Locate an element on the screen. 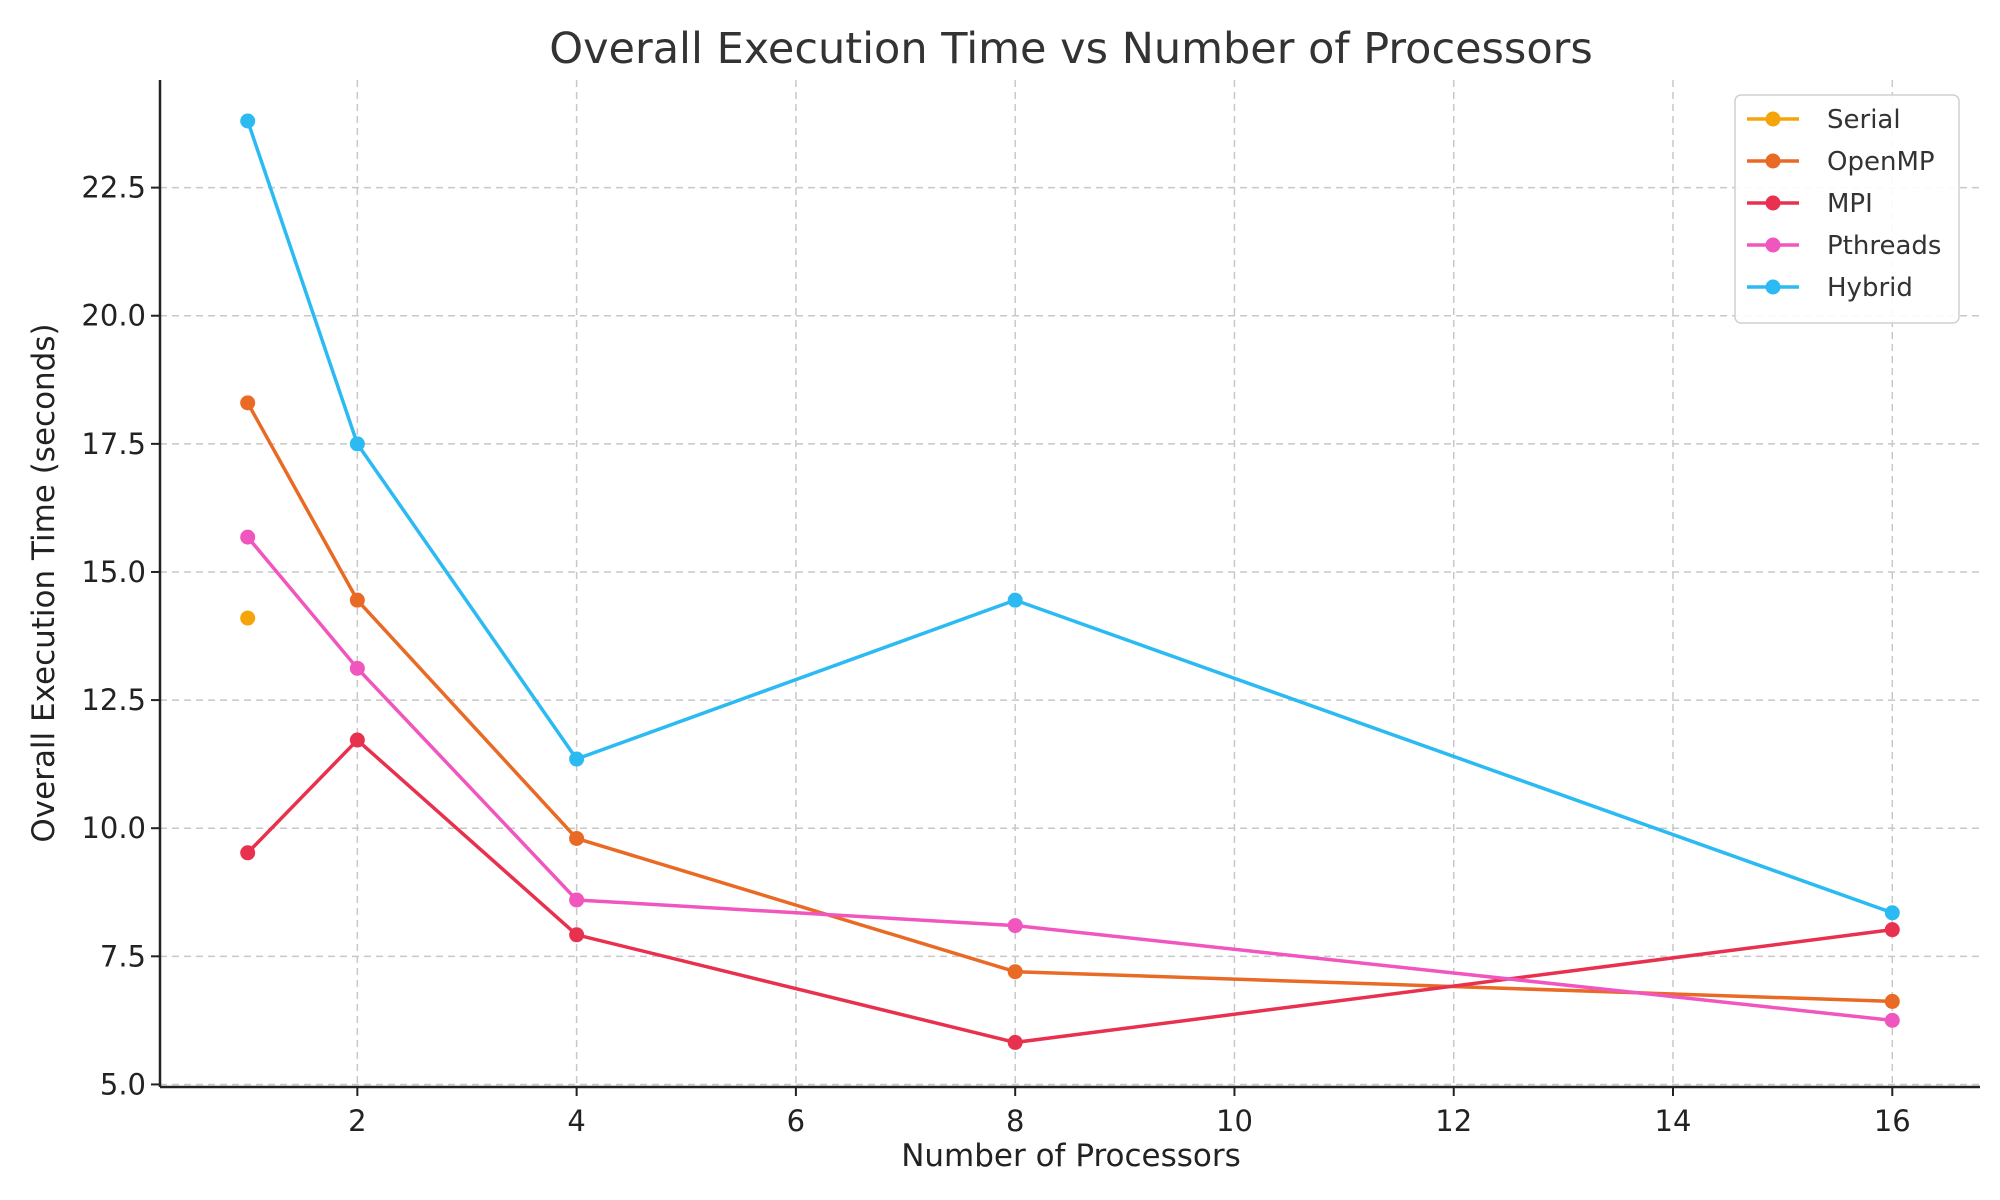 The width and height of the screenshot is (2000, 1200). legend-marker-mpi is located at coordinates (1773, 203).